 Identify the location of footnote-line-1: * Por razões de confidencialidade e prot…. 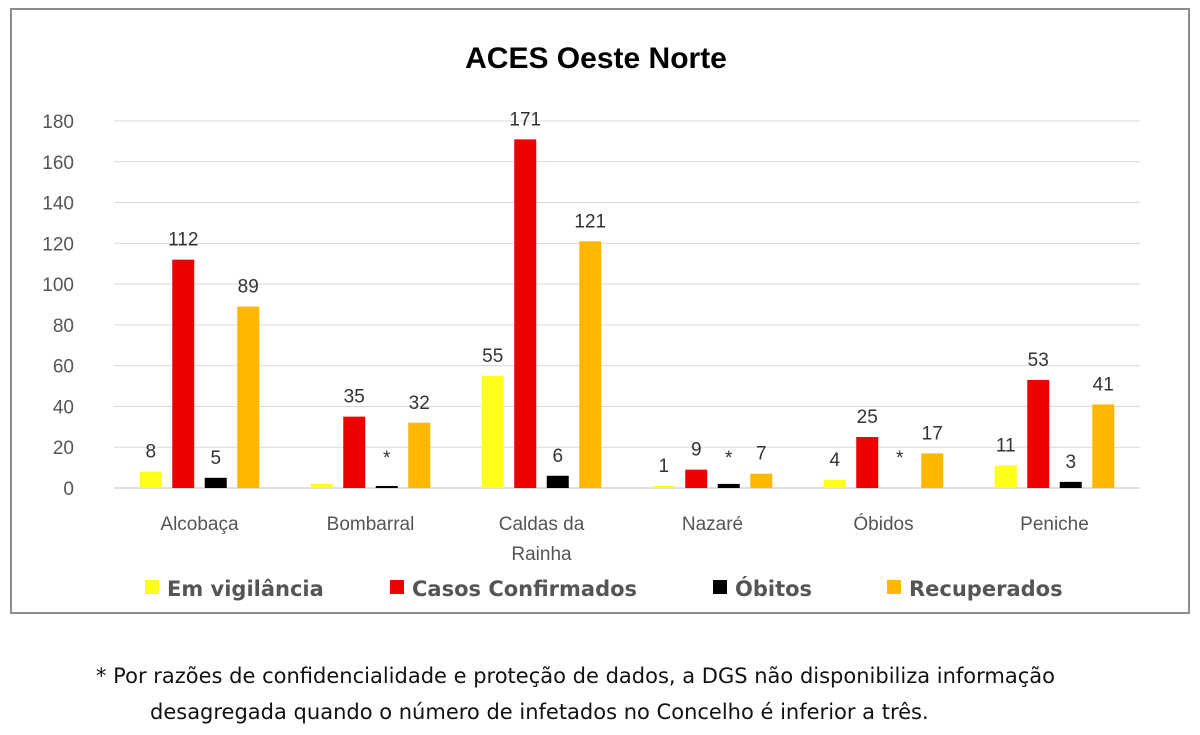
(576, 676).